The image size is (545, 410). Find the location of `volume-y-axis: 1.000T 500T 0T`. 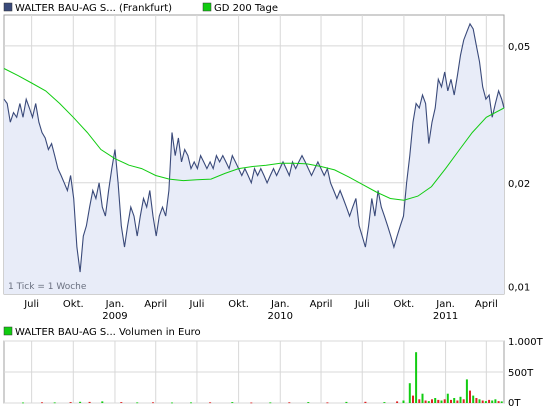

volume-y-axis: 1.000T 500T 0T is located at coordinates (526, 373).